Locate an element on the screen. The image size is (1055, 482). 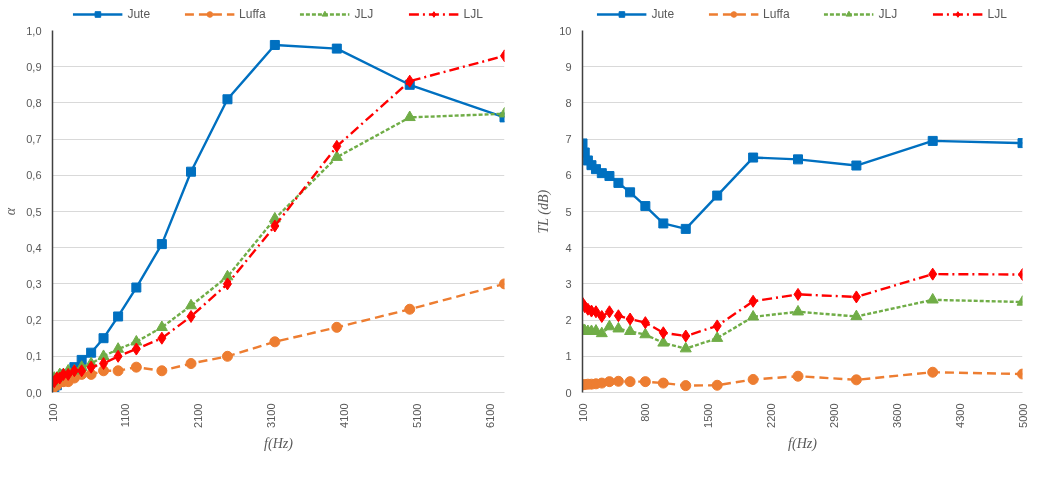
x-tick-label: 1500 is located at coordinates (708, 415).